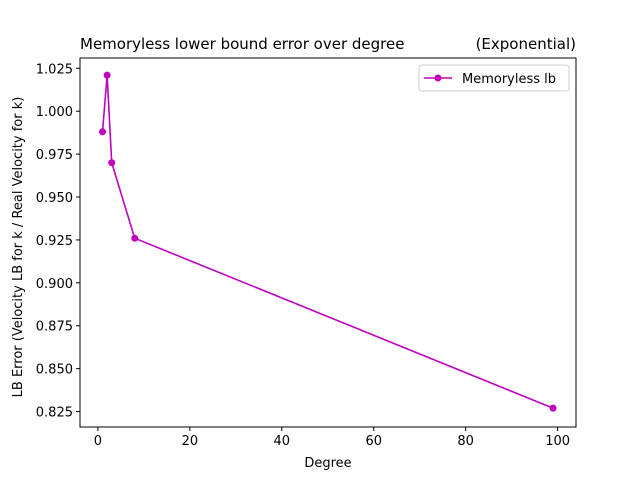 This screenshot has width=640, height=480. I want to click on y-tick-label: 0.925, so click(54, 241).